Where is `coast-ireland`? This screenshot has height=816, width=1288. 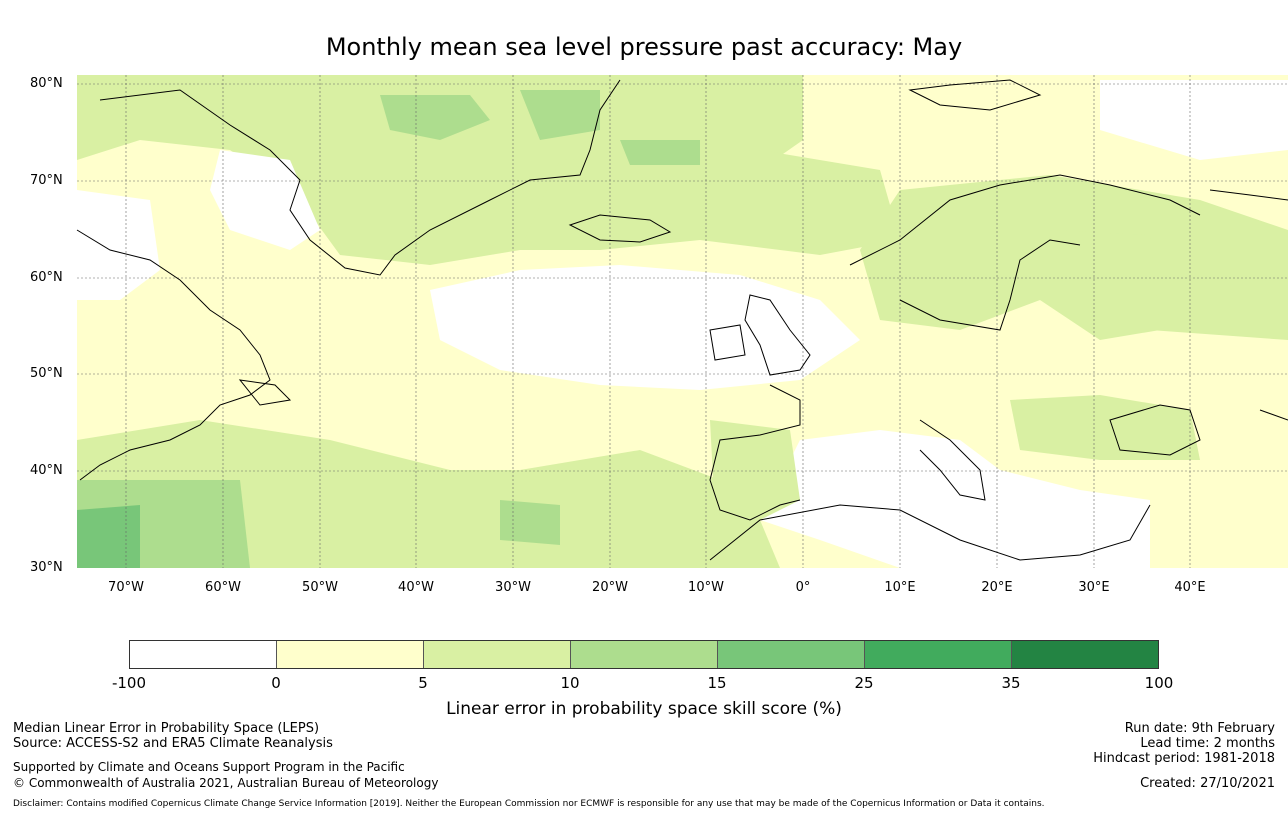
coast-ireland is located at coordinates (727, 342).